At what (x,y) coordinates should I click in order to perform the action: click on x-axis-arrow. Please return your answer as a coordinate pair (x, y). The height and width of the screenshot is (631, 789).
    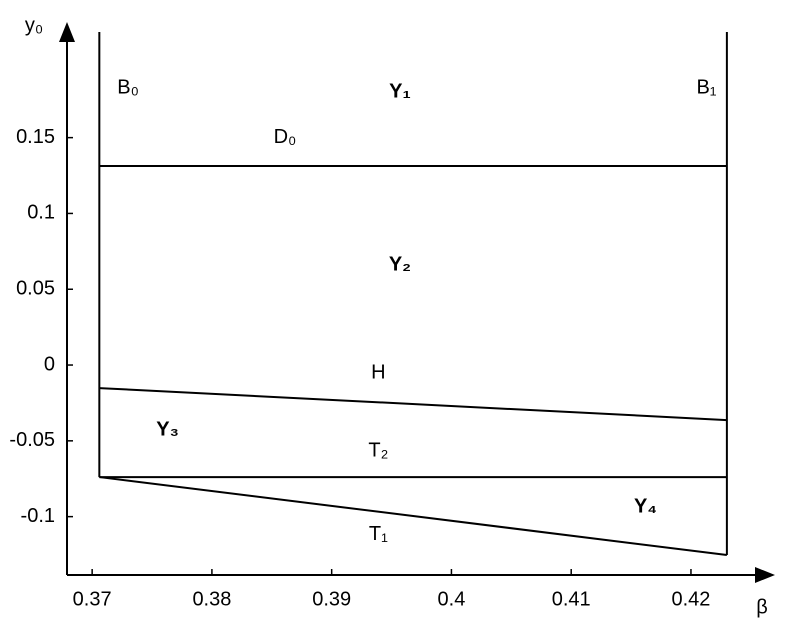
    Looking at the image, I should click on (765, 575).